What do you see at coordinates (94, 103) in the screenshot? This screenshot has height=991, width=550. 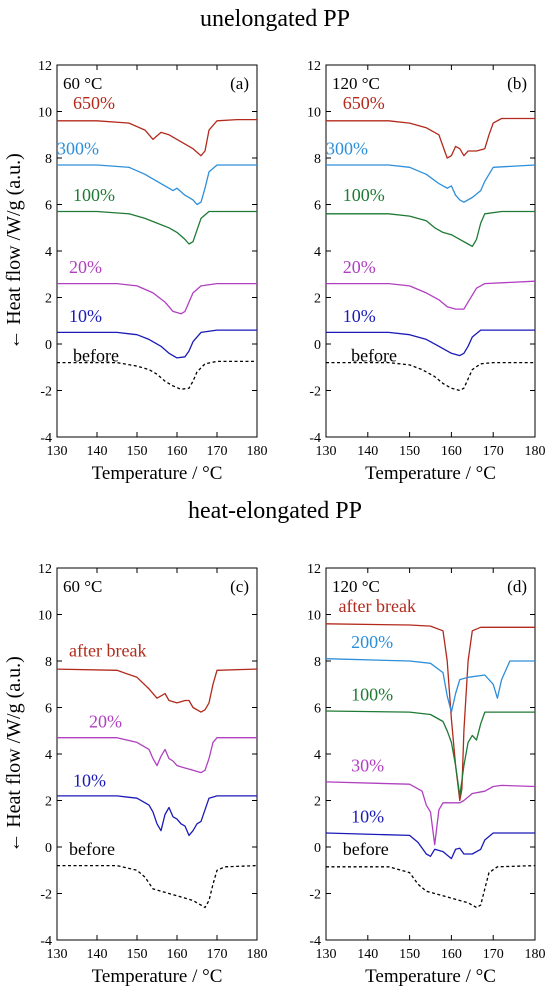 I see `series-label: 650%` at bounding box center [94, 103].